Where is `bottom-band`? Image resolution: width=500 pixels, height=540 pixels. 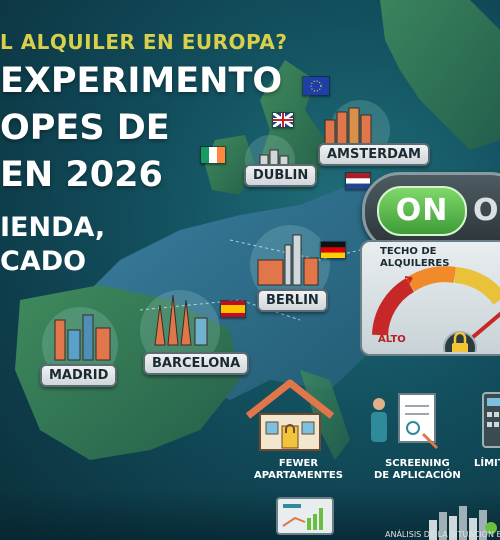 bottom-band is located at coordinates (250, 515).